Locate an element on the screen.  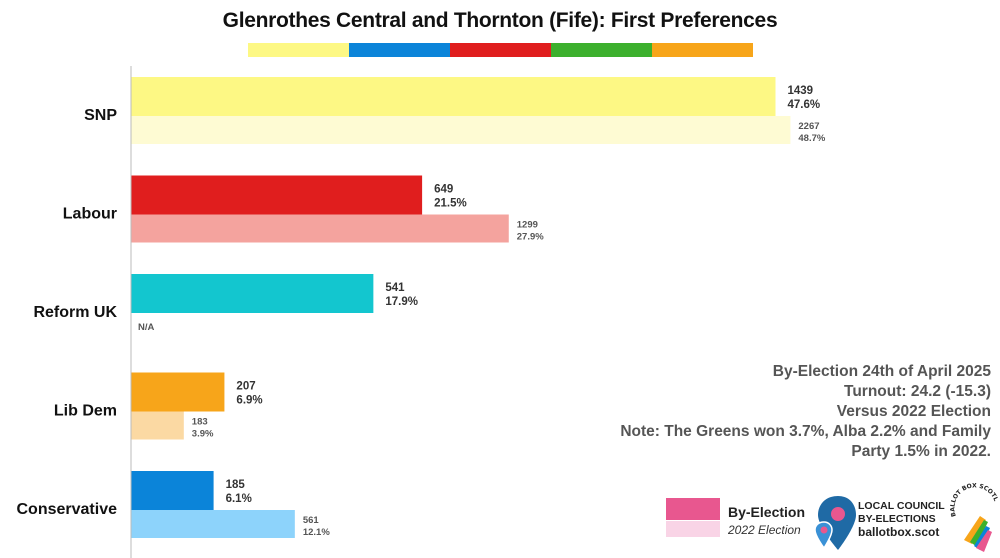
data-label-by-election-votes: 1439 is located at coordinates (801, 91).